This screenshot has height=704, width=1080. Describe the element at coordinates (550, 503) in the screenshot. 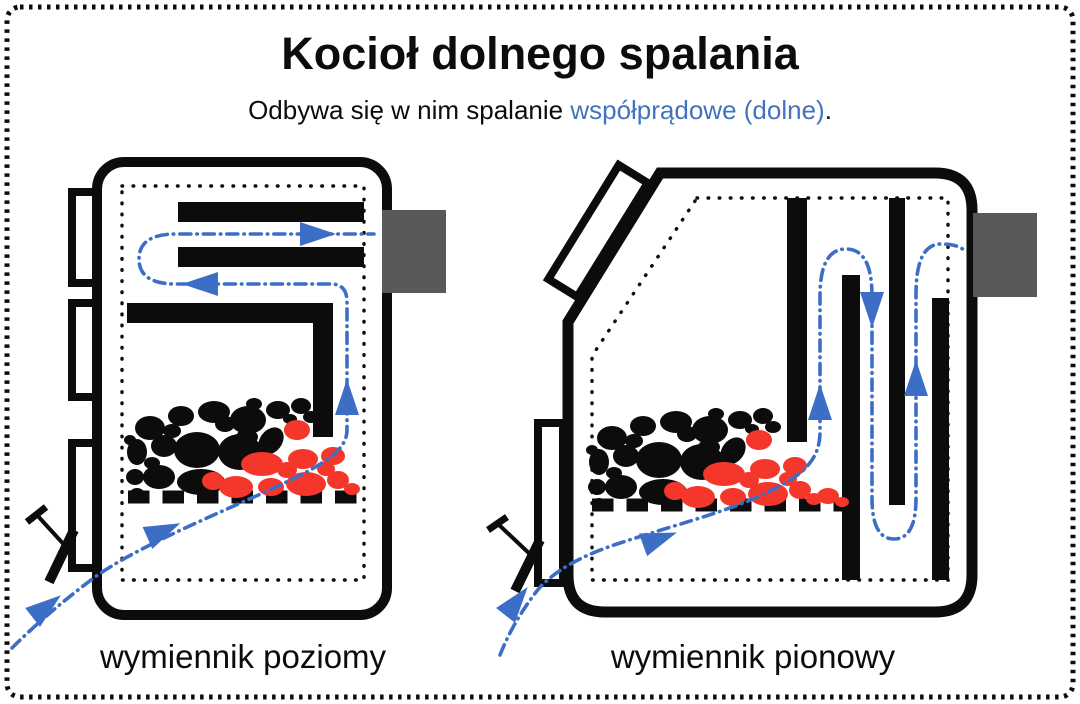

I see `right-ash-door` at that location.